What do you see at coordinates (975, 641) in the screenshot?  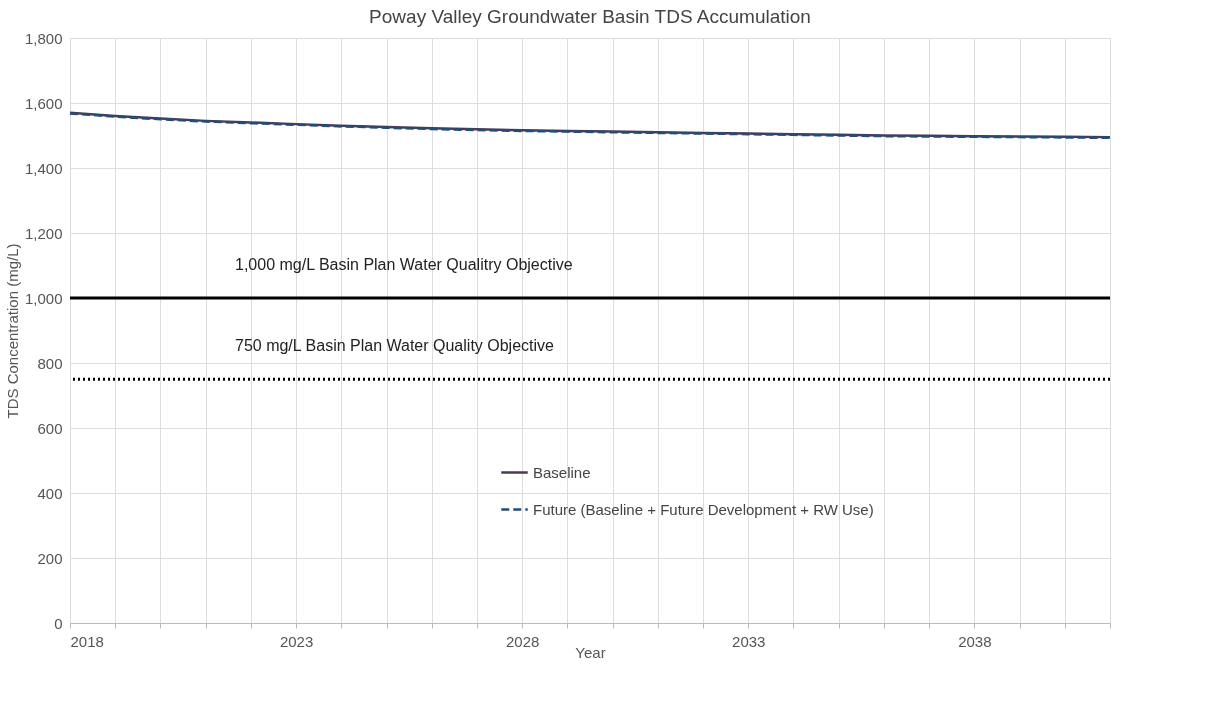 I see `x-tick-label: 2038` at bounding box center [975, 641].